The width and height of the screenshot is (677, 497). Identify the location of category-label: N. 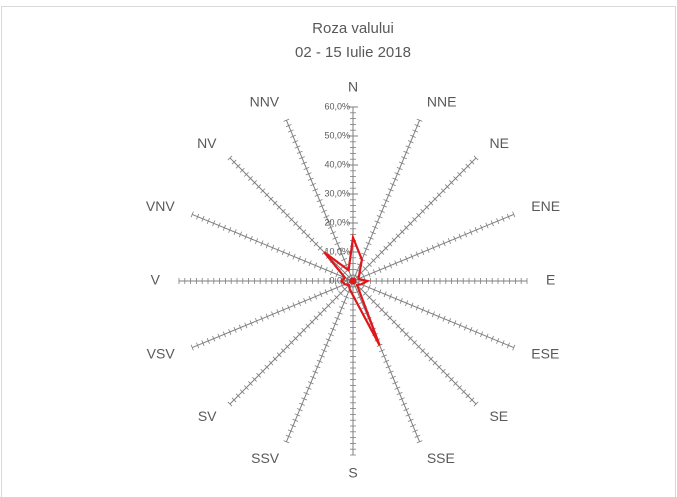
(353, 87).